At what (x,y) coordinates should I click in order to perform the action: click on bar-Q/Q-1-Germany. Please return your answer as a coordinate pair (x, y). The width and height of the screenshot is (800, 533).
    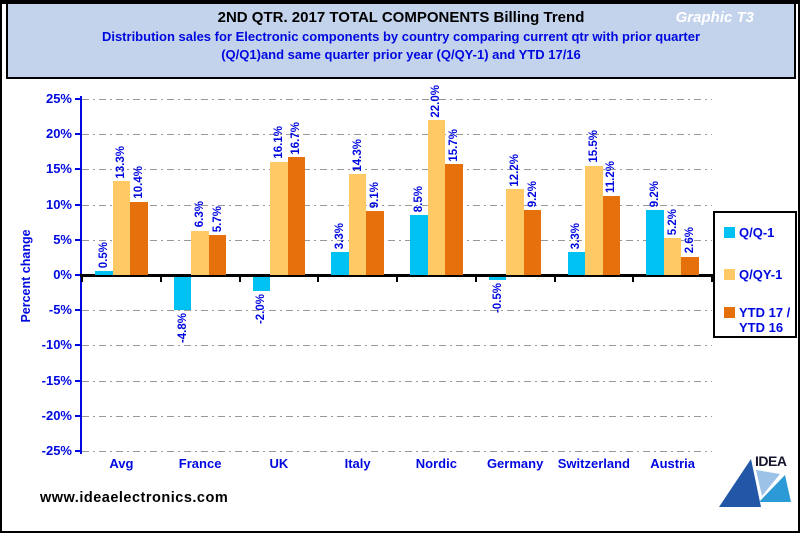
    Looking at the image, I should click on (497, 278).